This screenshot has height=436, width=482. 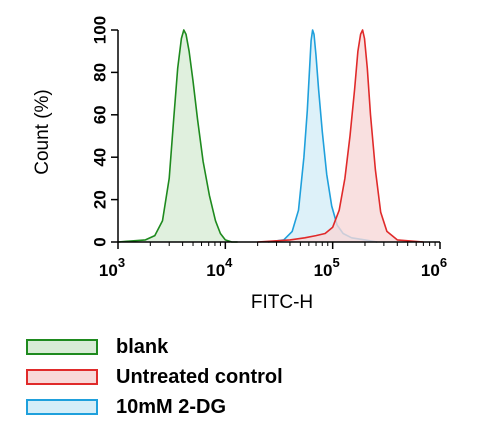 I want to click on y-axis-label: Count (%), so click(x=42, y=132).